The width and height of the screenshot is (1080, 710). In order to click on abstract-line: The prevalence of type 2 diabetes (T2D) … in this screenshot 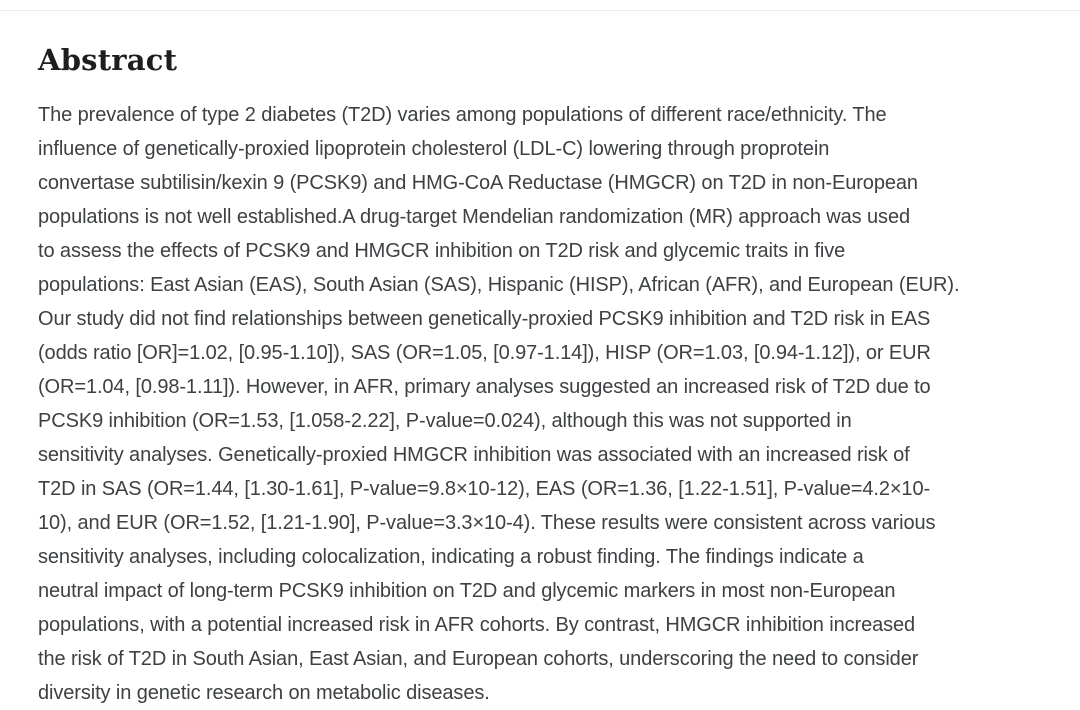, I will do `click(462, 115)`.